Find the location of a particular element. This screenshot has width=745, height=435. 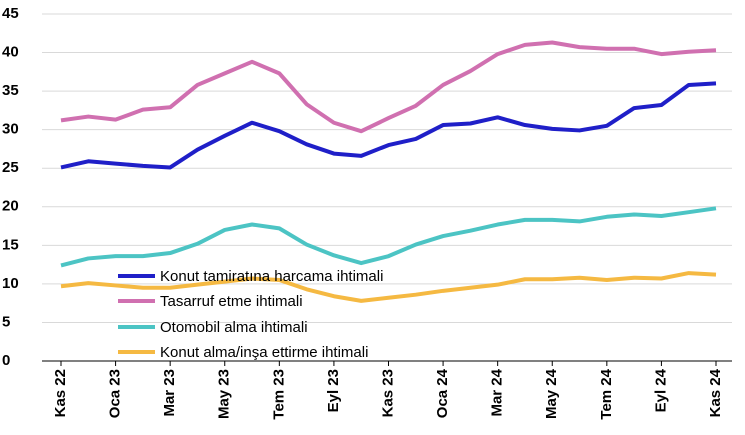

legend-label: Konut tamiratına harcama ihtimali is located at coordinates (271, 276).